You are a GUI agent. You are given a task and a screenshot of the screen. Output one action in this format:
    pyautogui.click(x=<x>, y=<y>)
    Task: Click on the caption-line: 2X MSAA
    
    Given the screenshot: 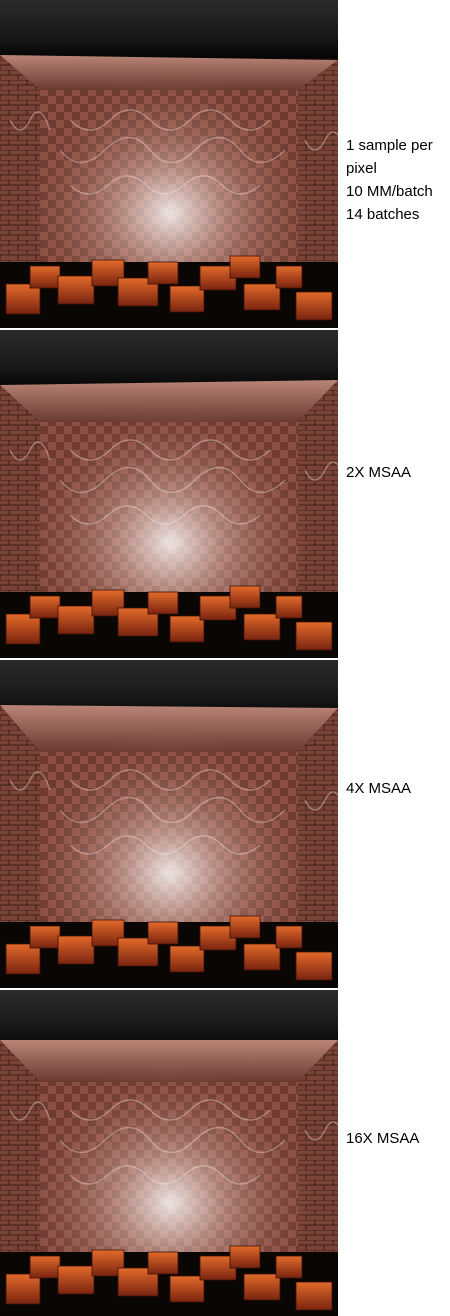 What is the action you would take?
    pyautogui.click(x=379, y=472)
    